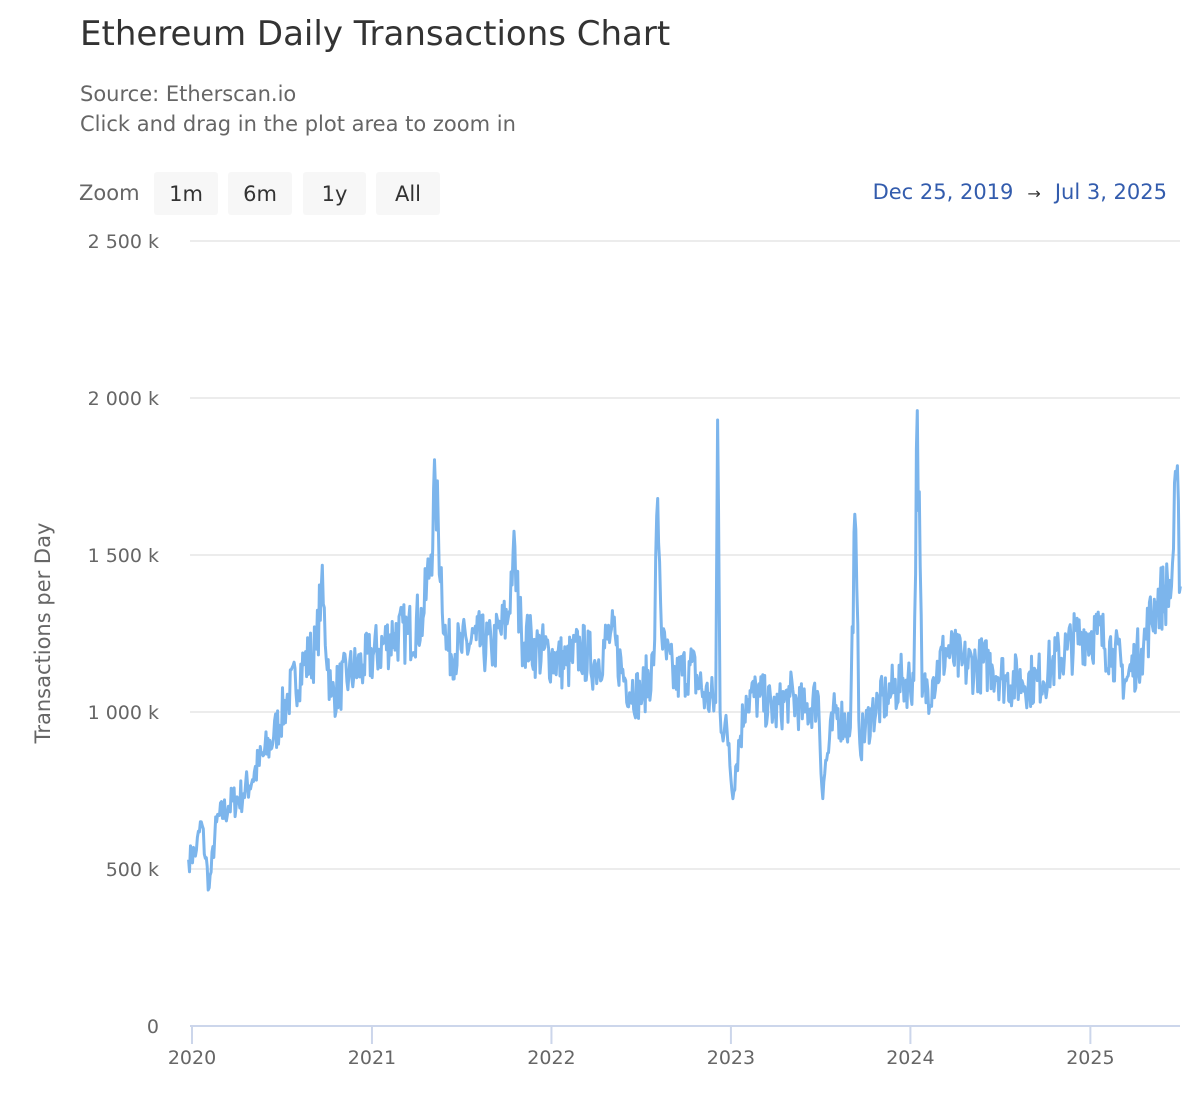  I want to click on x-tick-label: 2025, so click(1090, 1058).